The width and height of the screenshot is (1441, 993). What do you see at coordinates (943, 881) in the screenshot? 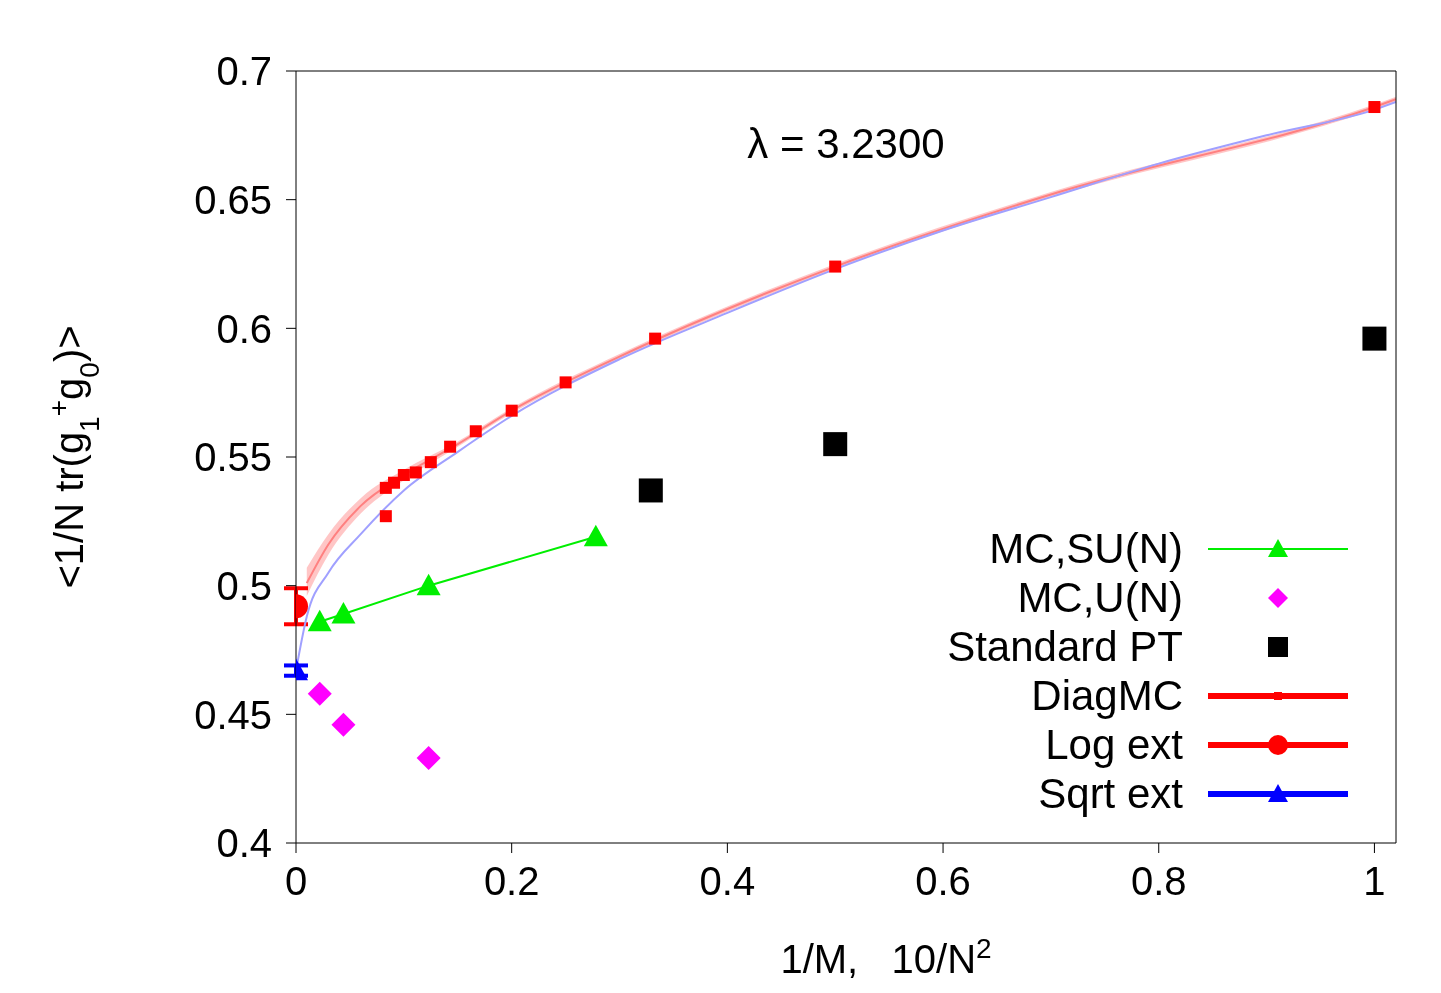
I see `x-tick-label: 0.6` at bounding box center [943, 881].